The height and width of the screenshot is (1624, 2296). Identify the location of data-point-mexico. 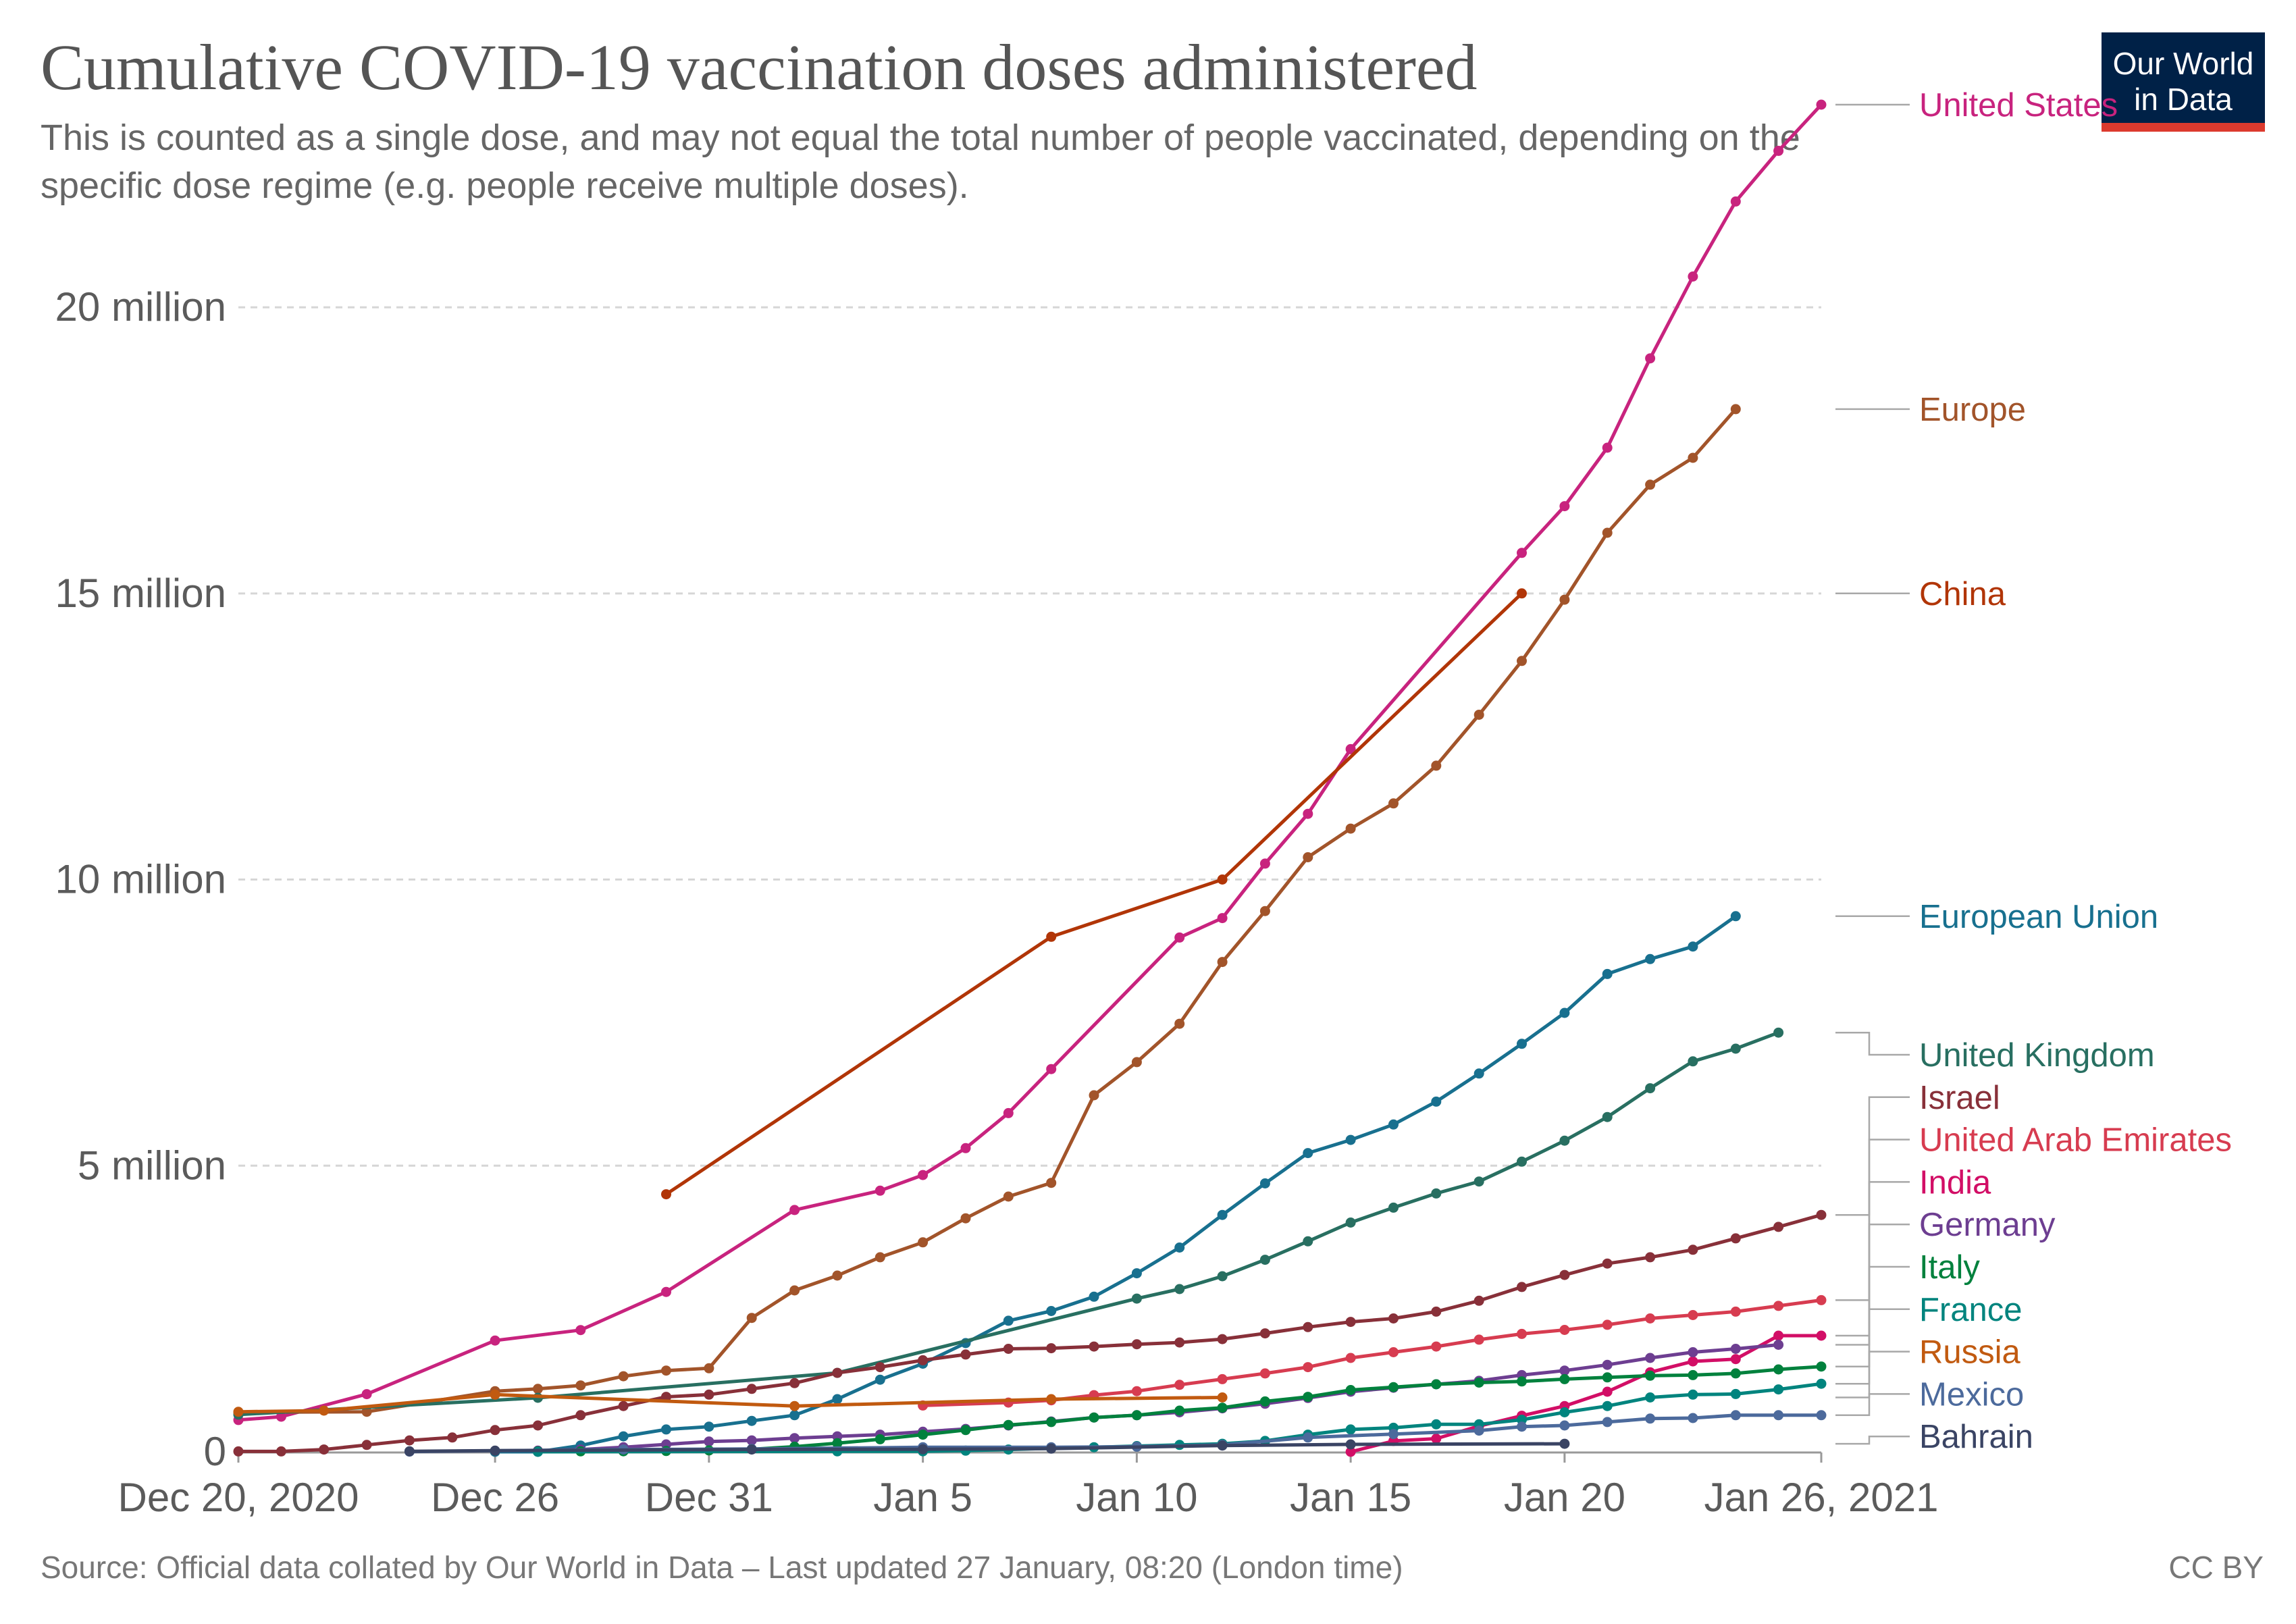
(1478, 1430).